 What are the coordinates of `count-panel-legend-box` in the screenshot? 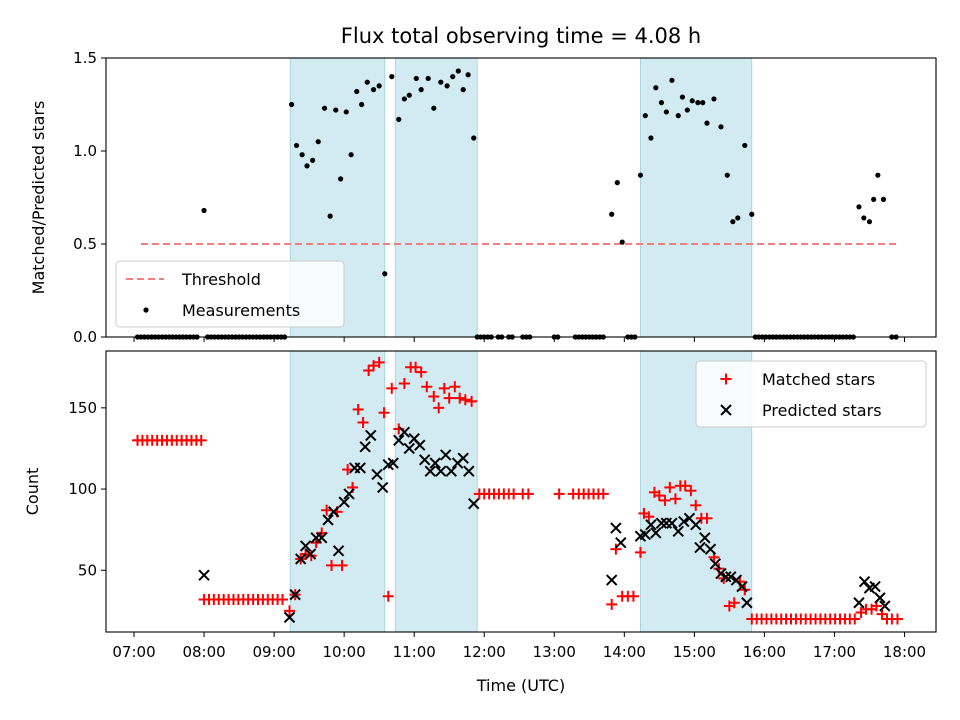 It's located at (811, 394).